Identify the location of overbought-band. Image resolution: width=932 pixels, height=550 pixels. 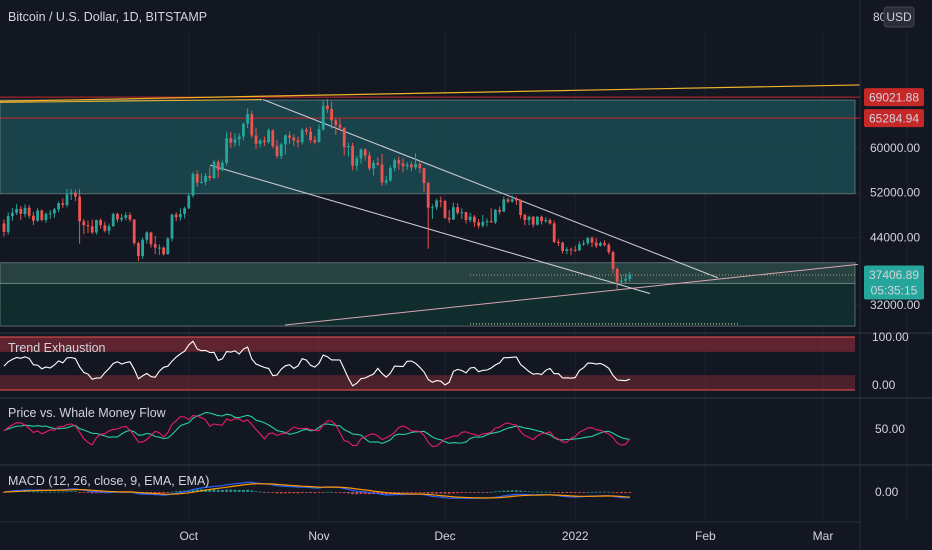
(427, 344).